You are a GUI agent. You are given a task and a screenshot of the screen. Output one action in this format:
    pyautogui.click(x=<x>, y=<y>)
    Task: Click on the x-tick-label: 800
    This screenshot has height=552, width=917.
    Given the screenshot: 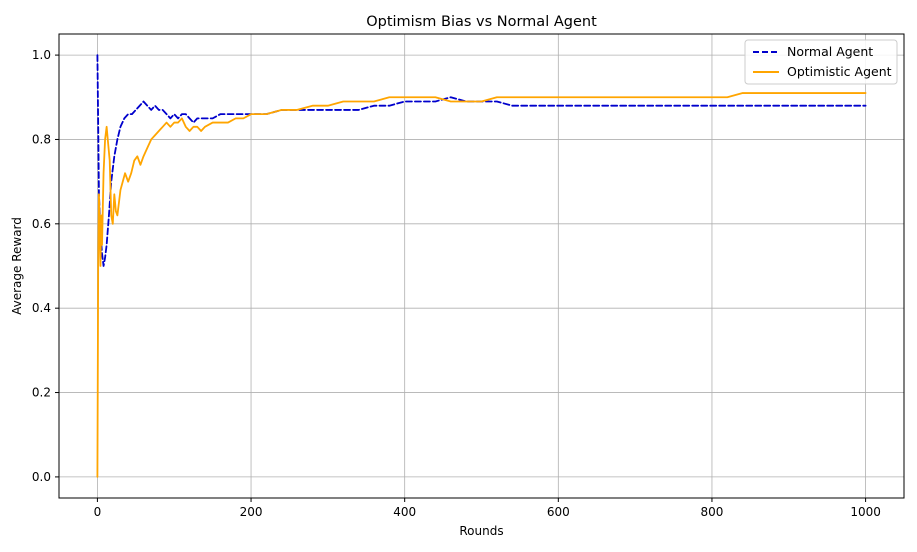 What is the action you would take?
    pyautogui.click(x=712, y=512)
    